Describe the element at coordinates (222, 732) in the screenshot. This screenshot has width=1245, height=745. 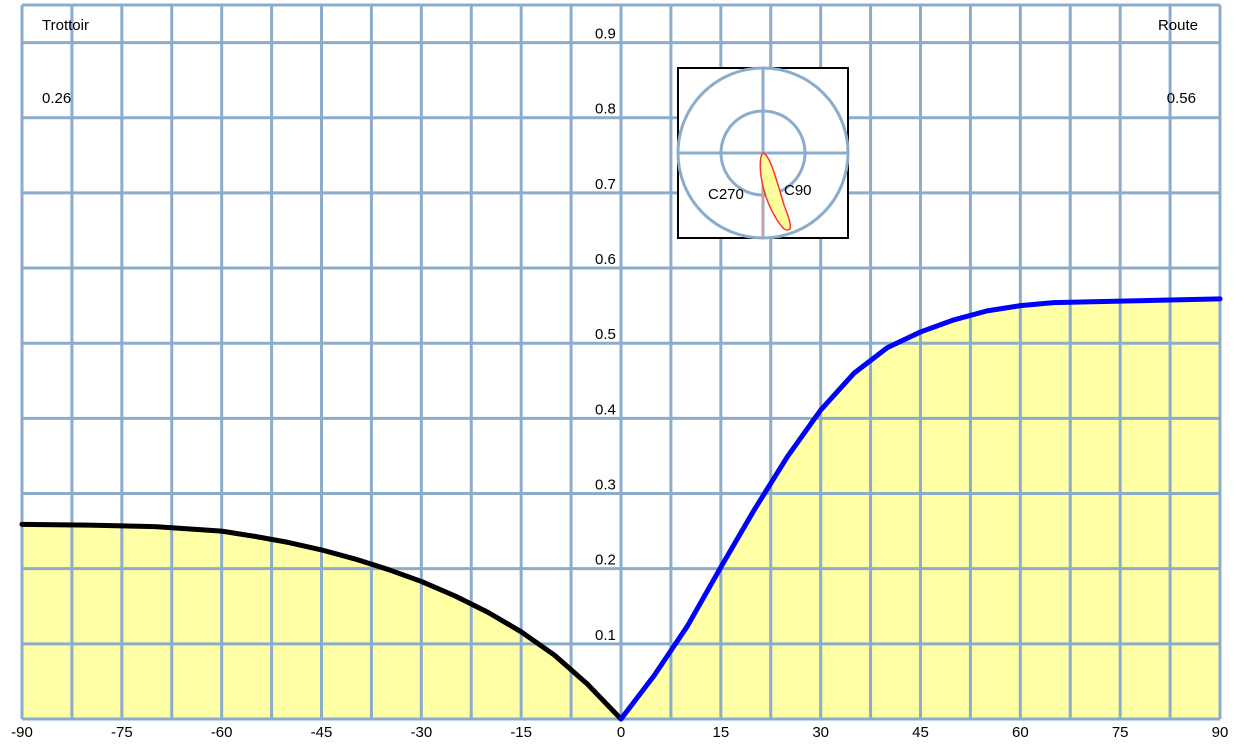
I see `x-tick-label-2: -60` at that location.